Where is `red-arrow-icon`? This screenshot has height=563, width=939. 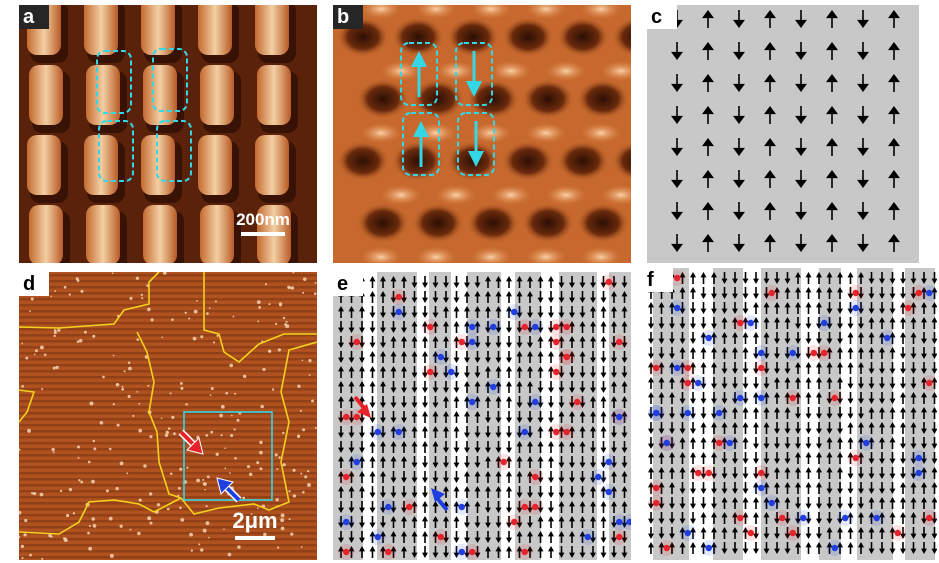 red-arrow-icon is located at coordinates (191, 442).